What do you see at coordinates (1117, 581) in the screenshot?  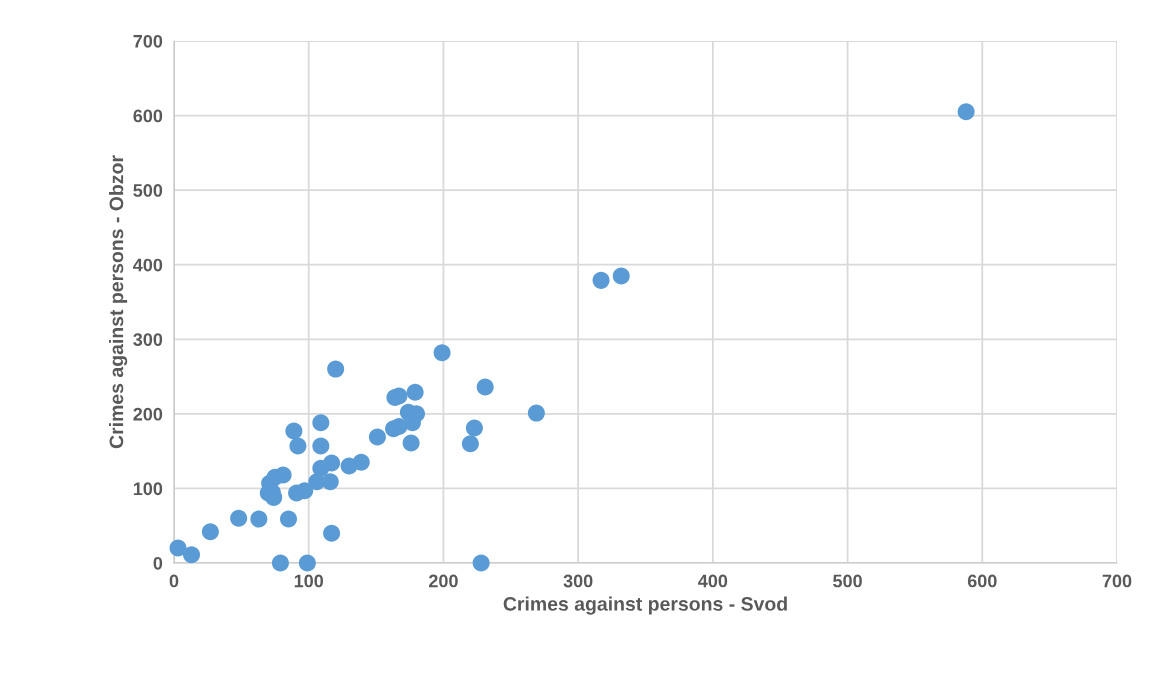 I see `x-tick-label: 700` at bounding box center [1117, 581].